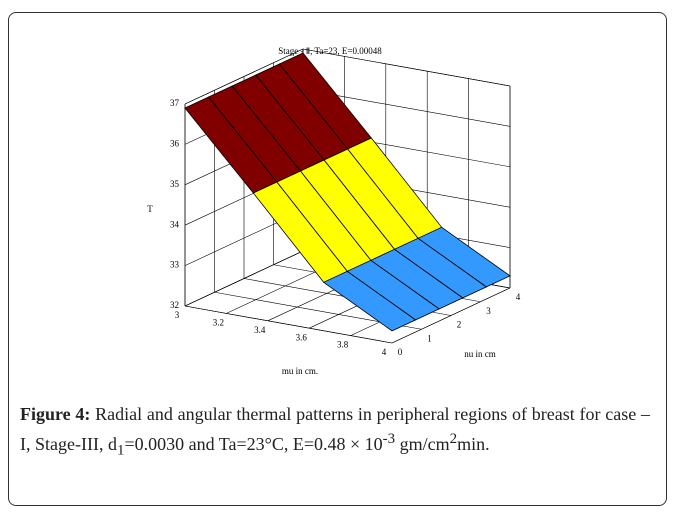 This screenshot has width=677, height=516. What do you see at coordinates (55, 414) in the screenshot?
I see `caption-label: Figure 4:` at bounding box center [55, 414].